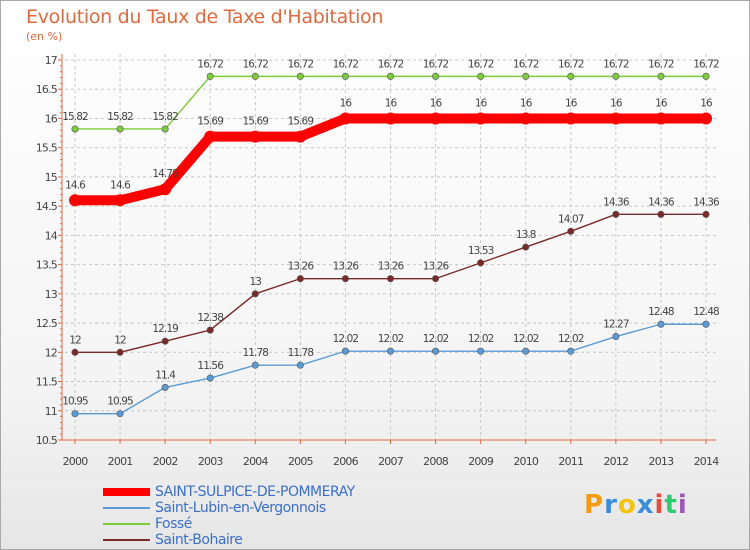 The image size is (750, 550). Describe the element at coordinates (570, 461) in the screenshot. I see `x-tick-label: 2011` at that location.